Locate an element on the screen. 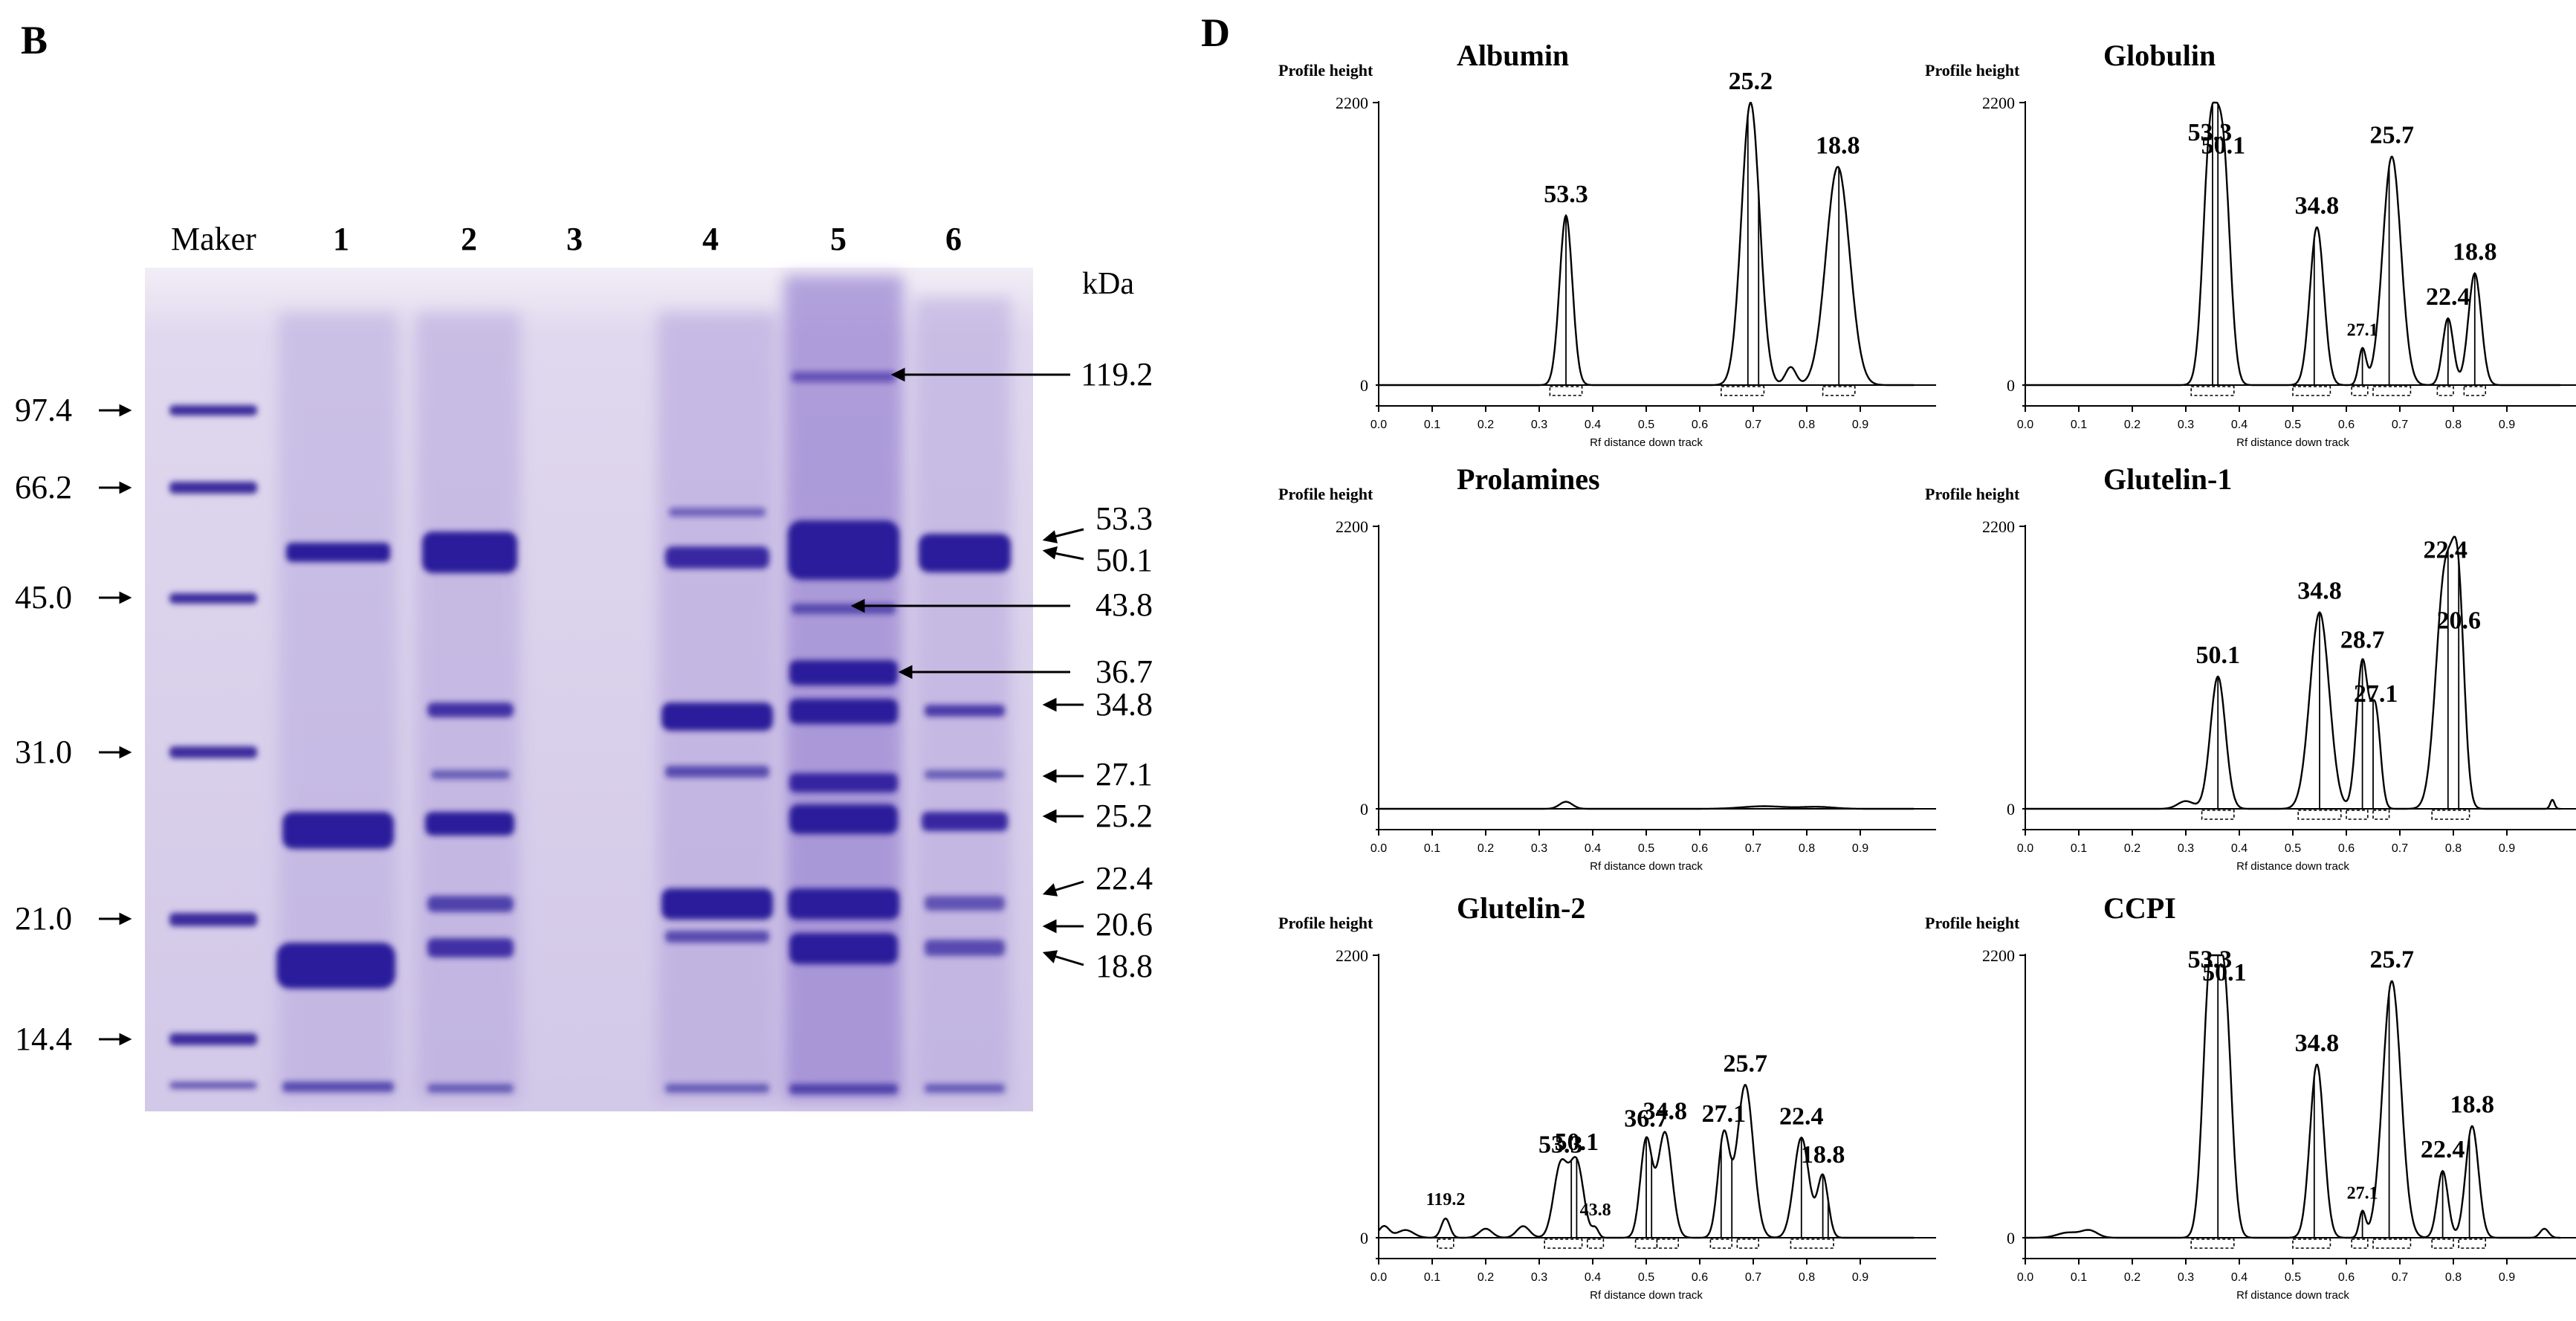  marker-label-31: 31.0 is located at coordinates (43, 752).